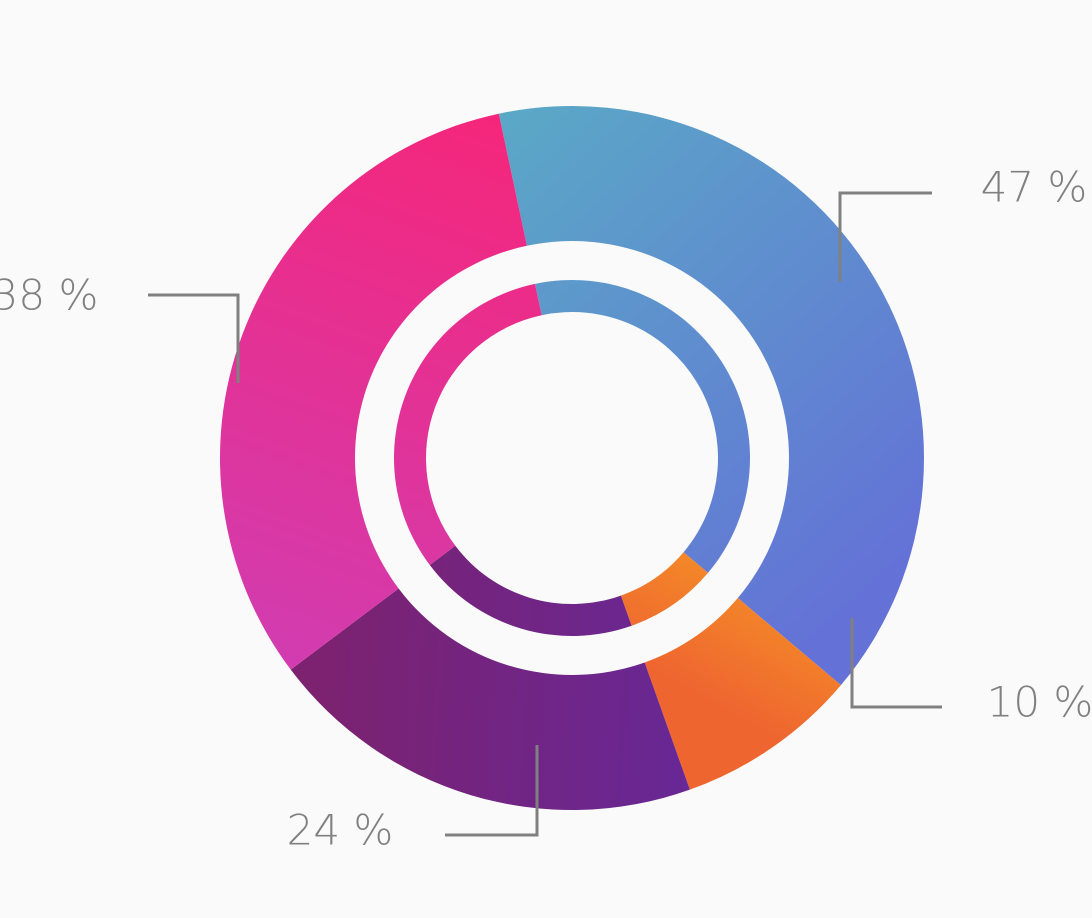 This screenshot has width=1092, height=918. Describe the element at coordinates (1034, 187) in the screenshot. I see `value-label: 47 %` at that location.